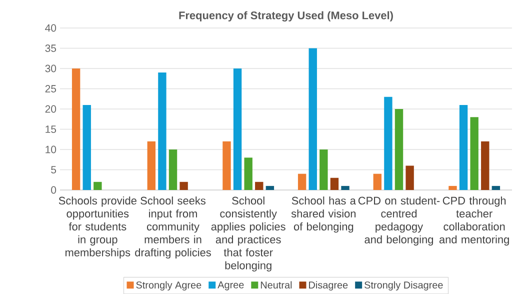  What do you see at coordinates (231, 285) in the screenshot?
I see `legend-label: Agree` at bounding box center [231, 285].